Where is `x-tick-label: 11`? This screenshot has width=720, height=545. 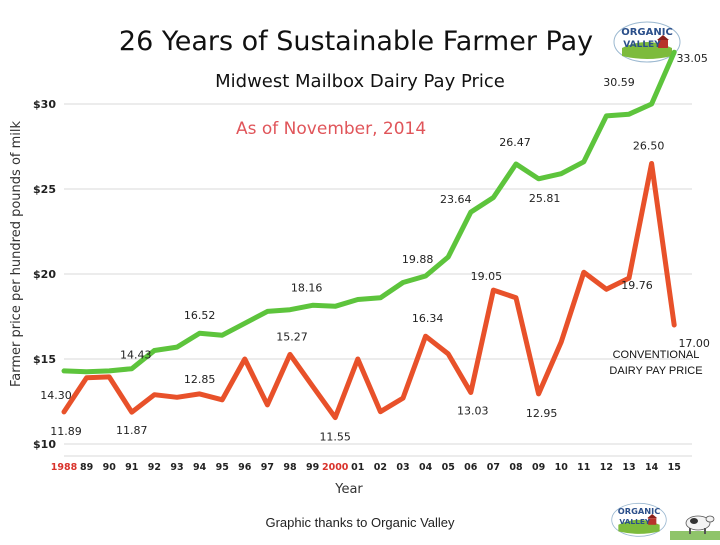 x-tick-label: 11 is located at coordinates (583, 467).